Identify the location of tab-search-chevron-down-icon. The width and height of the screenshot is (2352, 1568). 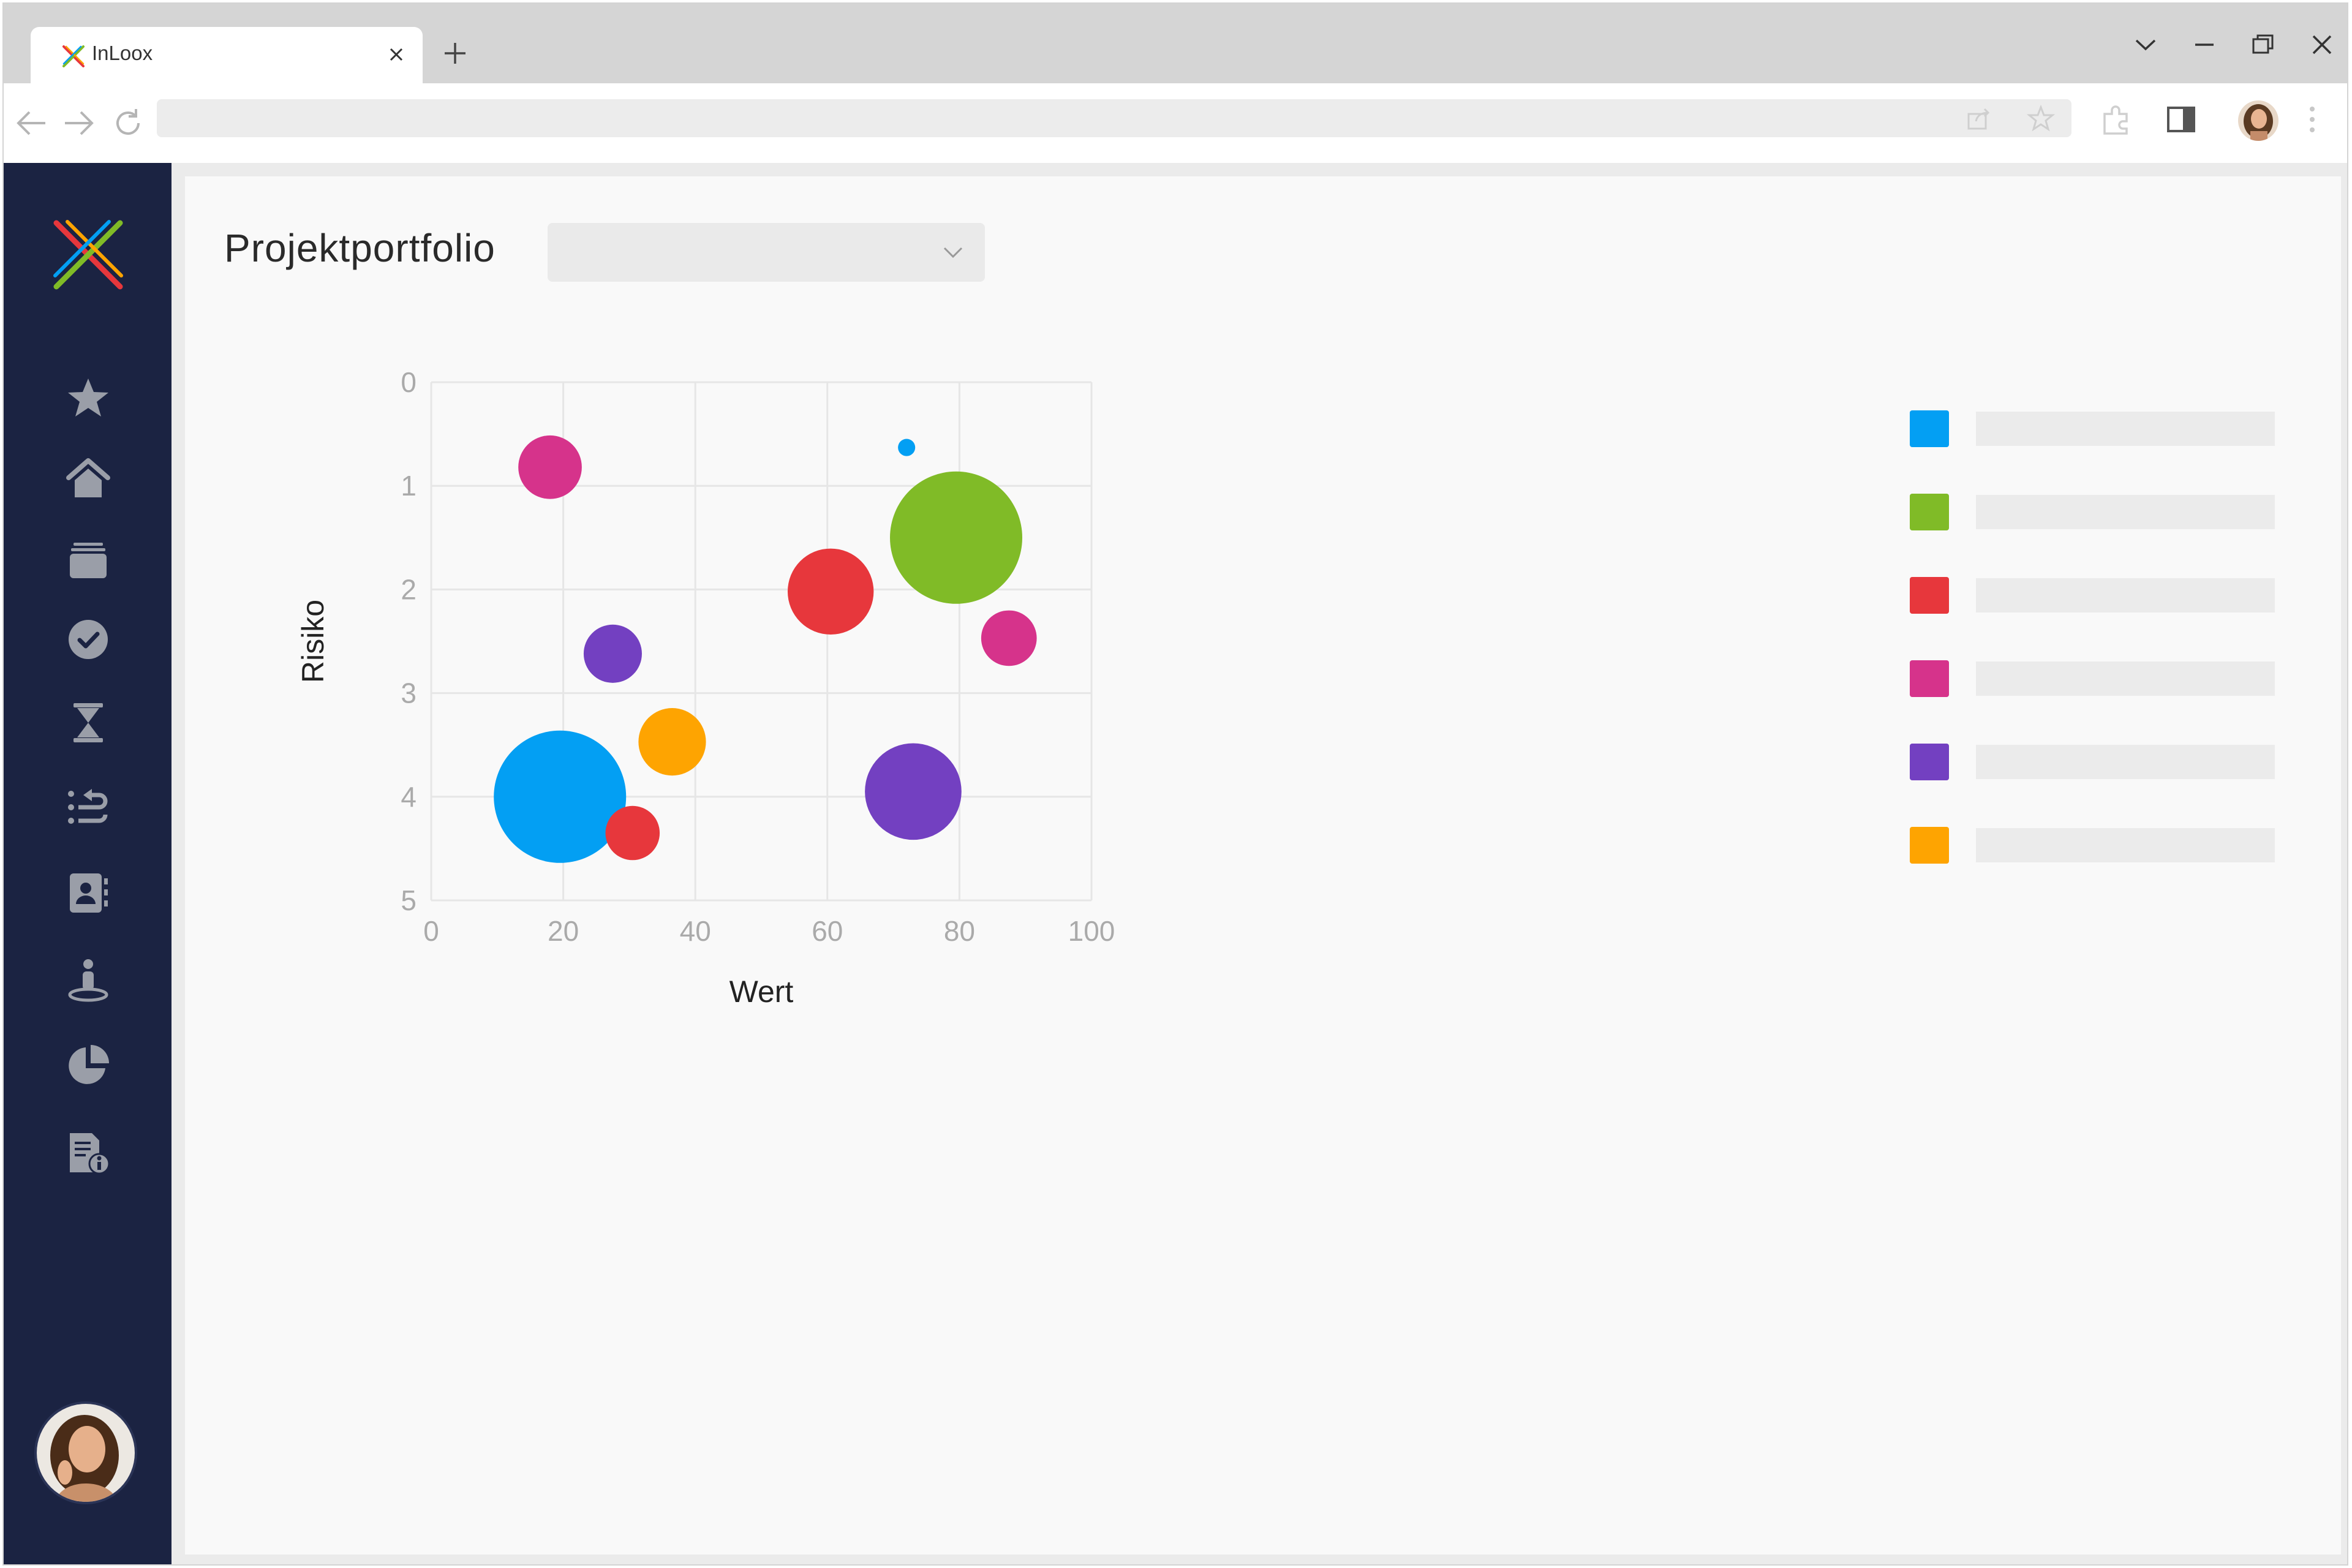
(2146, 45).